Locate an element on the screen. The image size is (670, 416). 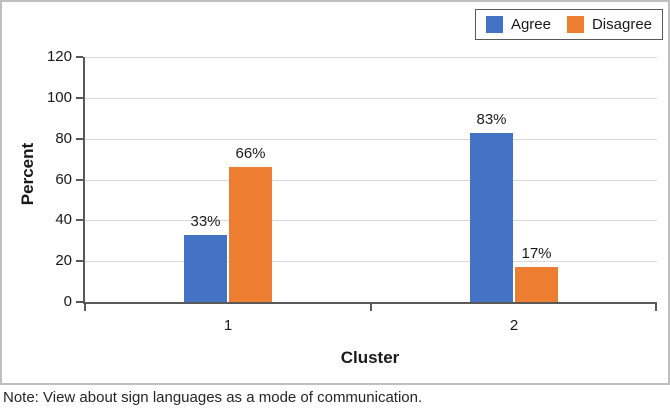
legend: Agree Disagree is located at coordinates (568, 24).